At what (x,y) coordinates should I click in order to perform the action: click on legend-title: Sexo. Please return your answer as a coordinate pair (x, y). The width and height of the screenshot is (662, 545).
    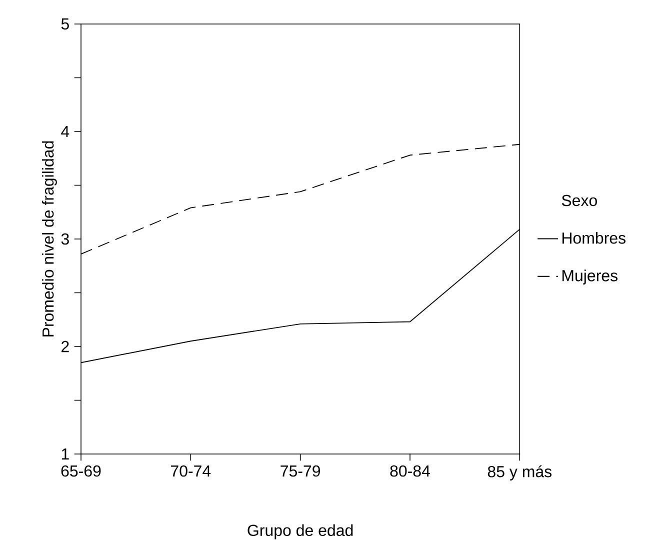
    Looking at the image, I should click on (579, 200).